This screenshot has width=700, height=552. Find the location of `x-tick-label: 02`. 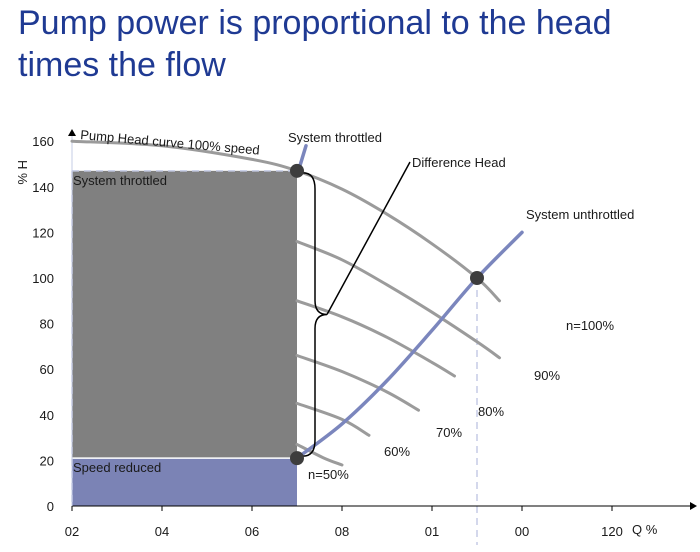

x-tick-label: 02 is located at coordinates (72, 531).